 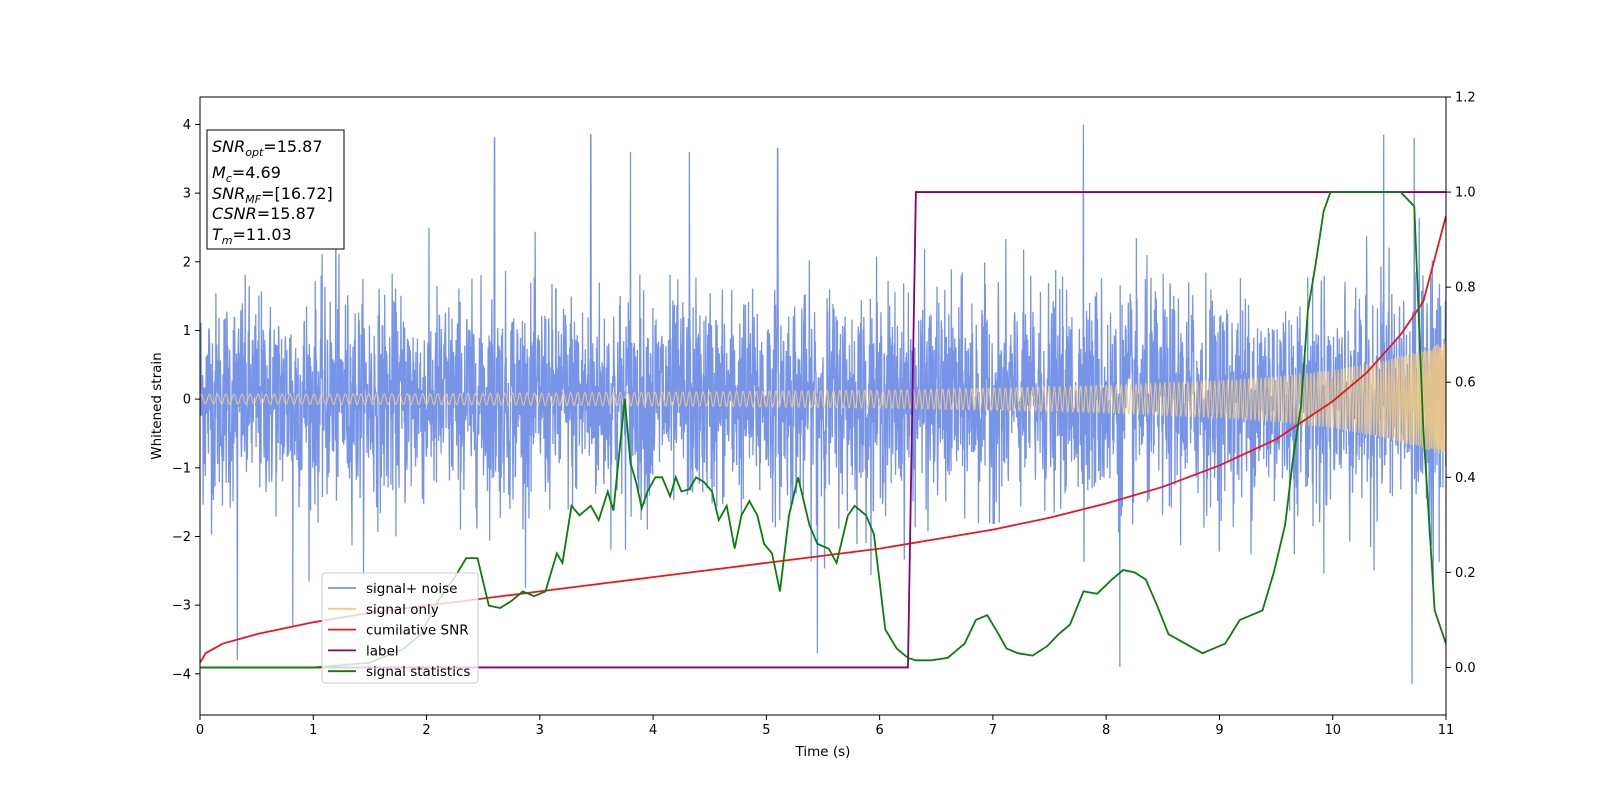 What do you see at coordinates (382, 651) in the screenshot?
I see `legend-label: label` at bounding box center [382, 651].